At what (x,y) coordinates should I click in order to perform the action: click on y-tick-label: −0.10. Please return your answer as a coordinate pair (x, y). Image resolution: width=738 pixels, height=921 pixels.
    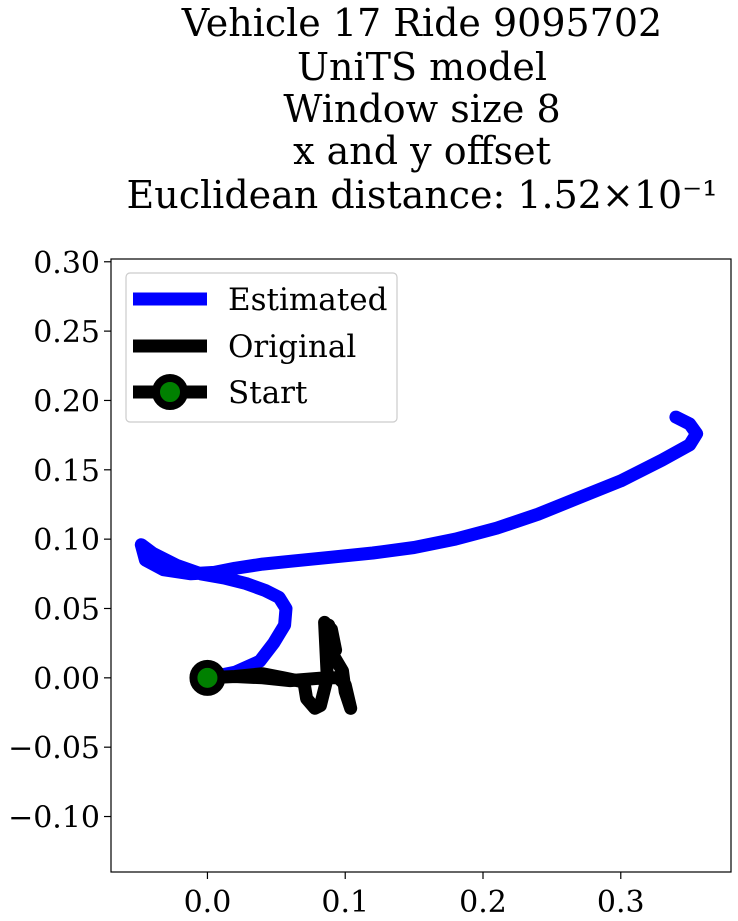
    Looking at the image, I should click on (54, 818).